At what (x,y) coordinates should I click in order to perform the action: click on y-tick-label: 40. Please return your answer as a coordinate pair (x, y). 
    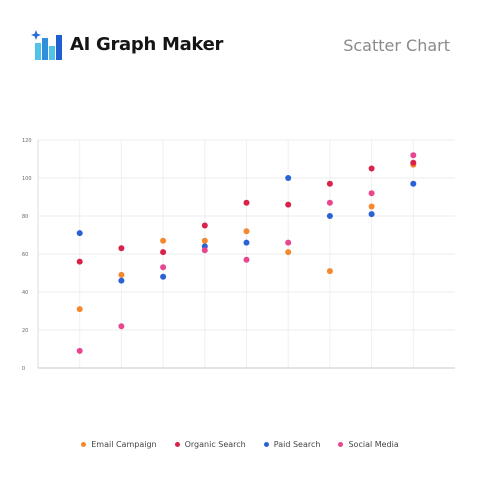
    Looking at the image, I should click on (25, 293).